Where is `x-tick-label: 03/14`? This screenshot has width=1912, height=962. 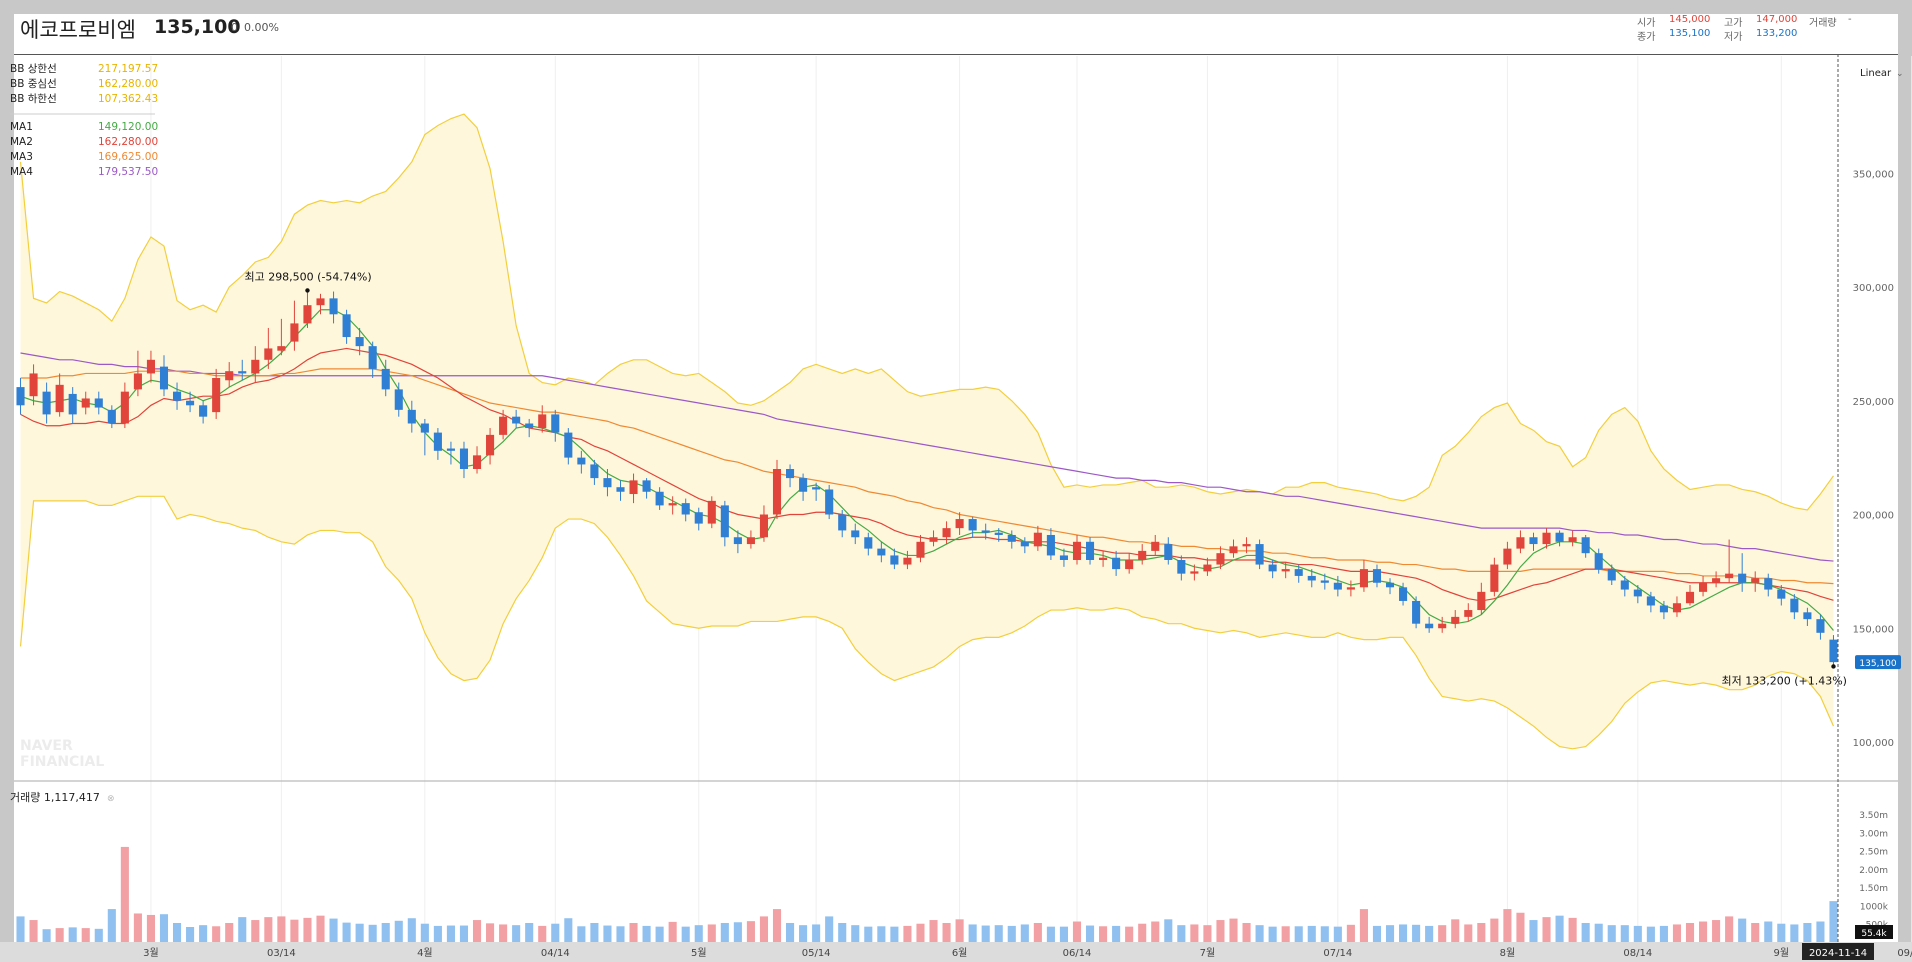
x-tick-label: 03/14 is located at coordinates (281, 953).